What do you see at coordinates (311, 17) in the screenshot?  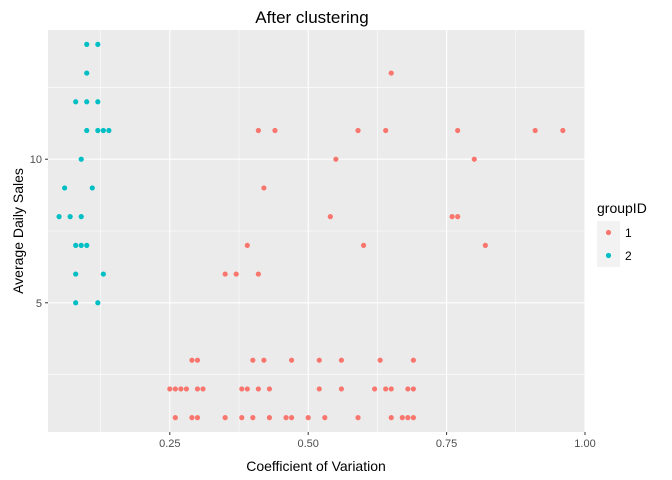 I see `chart-title: After clustering` at bounding box center [311, 17].